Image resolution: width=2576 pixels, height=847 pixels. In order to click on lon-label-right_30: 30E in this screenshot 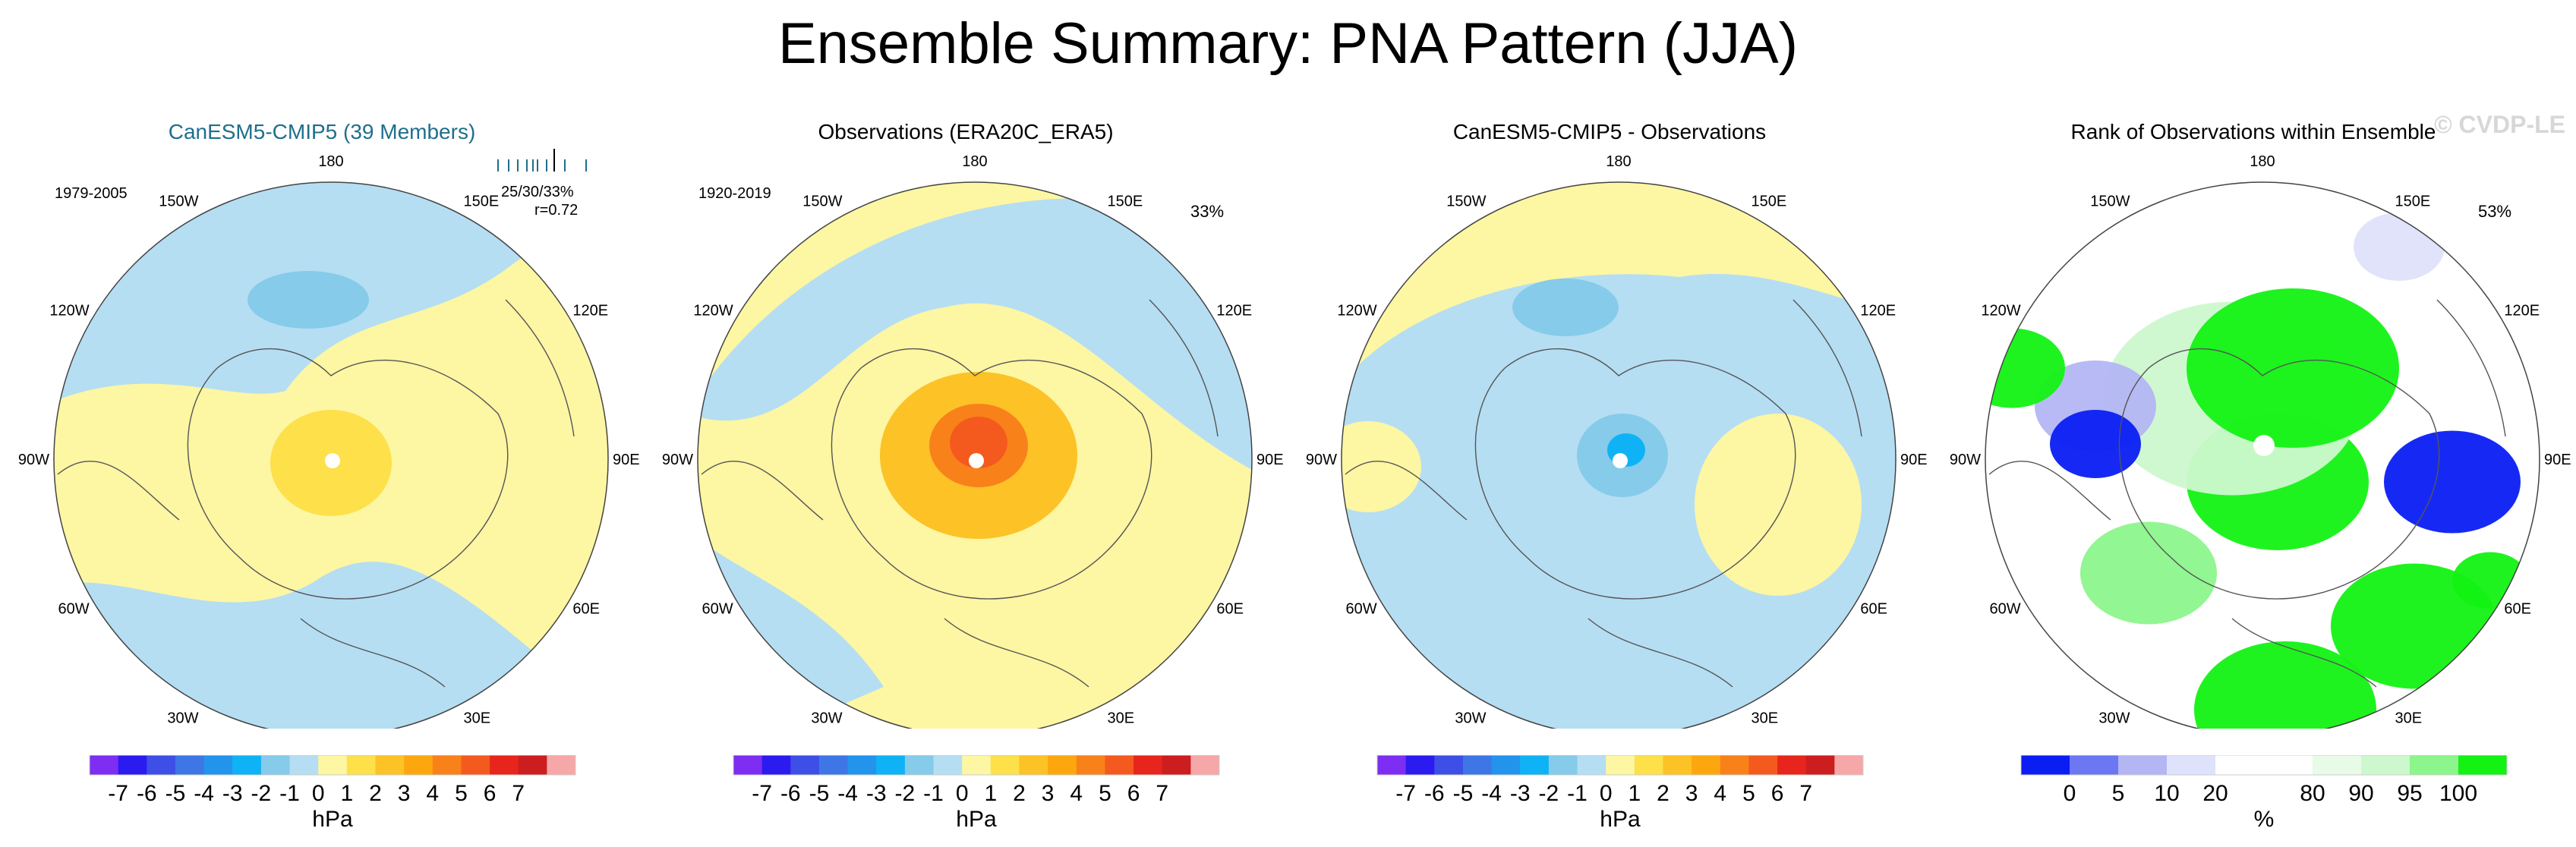, I will do `click(1765, 718)`.